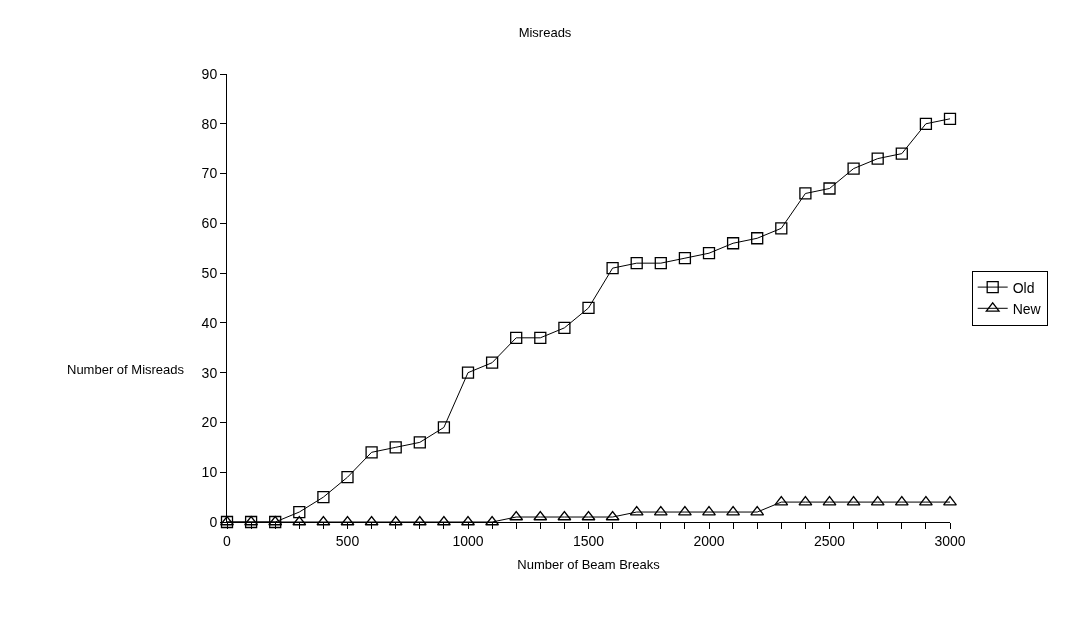 Image resolution: width=1090 pixels, height=631 pixels. Describe the element at coordinates (588, 540) in the screenshot. I see `x-tick-label: 1500` at that location.